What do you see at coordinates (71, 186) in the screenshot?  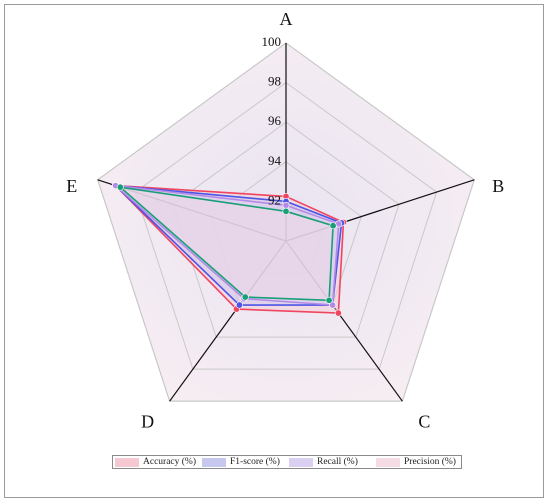 I see `axis-label-e: E` at bounding box center [71, 186].